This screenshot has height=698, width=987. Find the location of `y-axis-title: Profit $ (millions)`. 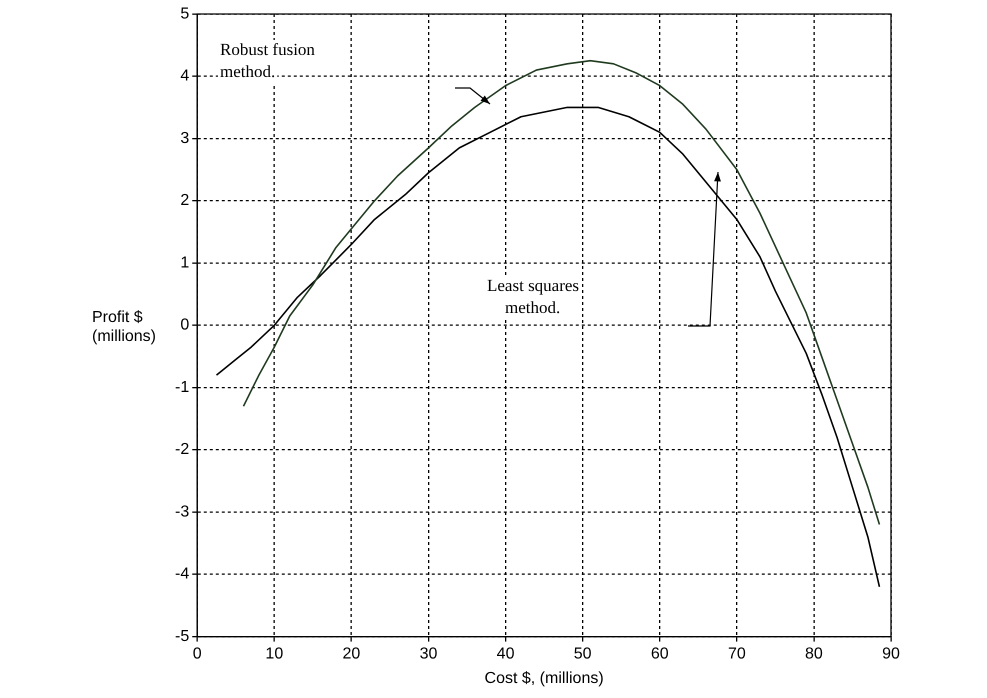

y-axis-title: Profit $ (millions) is located at coordinates (124, 327).